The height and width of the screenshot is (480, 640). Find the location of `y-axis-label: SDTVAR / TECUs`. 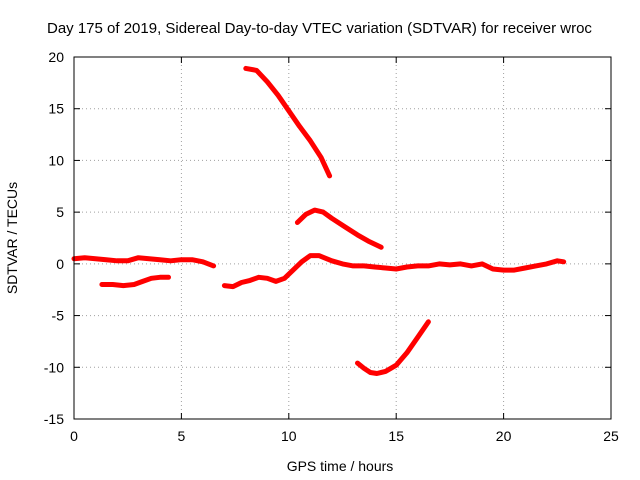

y-axis-label: SDTVAR / TECUs is located at coordinates (12, 238).